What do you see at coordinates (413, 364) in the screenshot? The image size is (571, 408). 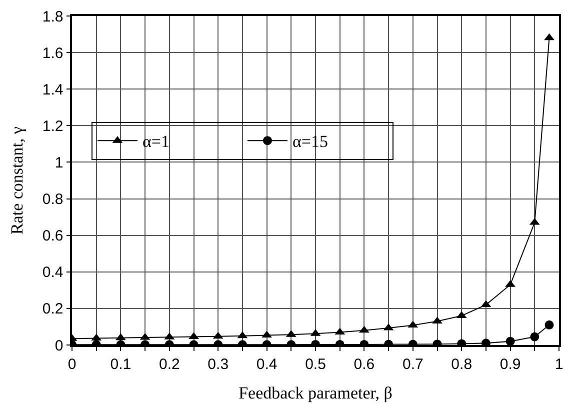 I see `x-tick-label: 0.7` at bounding box center [413, 364].